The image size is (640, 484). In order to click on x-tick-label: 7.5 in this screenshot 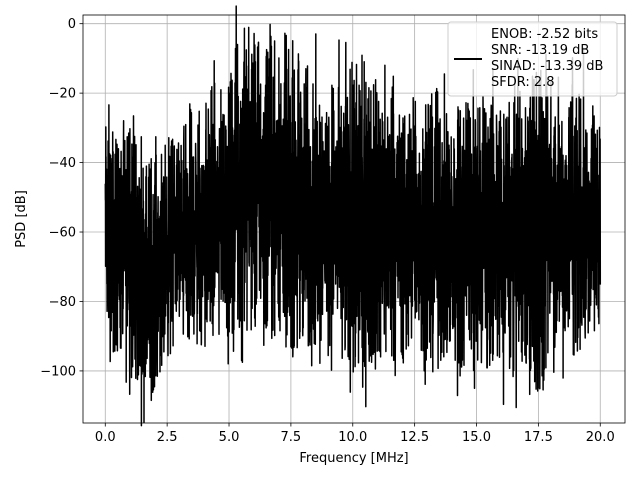, I will do `click(291, 437)`.